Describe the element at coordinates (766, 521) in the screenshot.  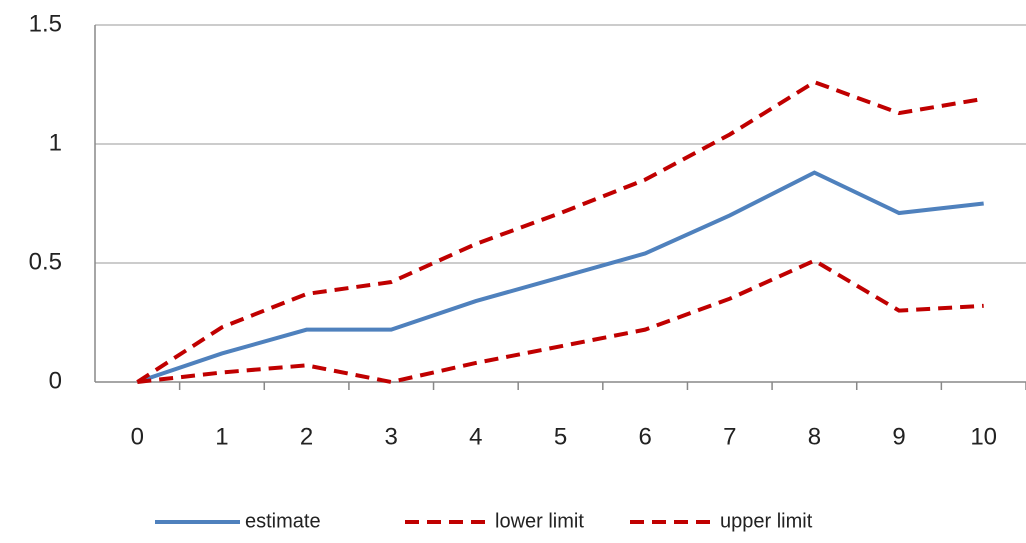
I see `legend-label: upper limit` at that location.